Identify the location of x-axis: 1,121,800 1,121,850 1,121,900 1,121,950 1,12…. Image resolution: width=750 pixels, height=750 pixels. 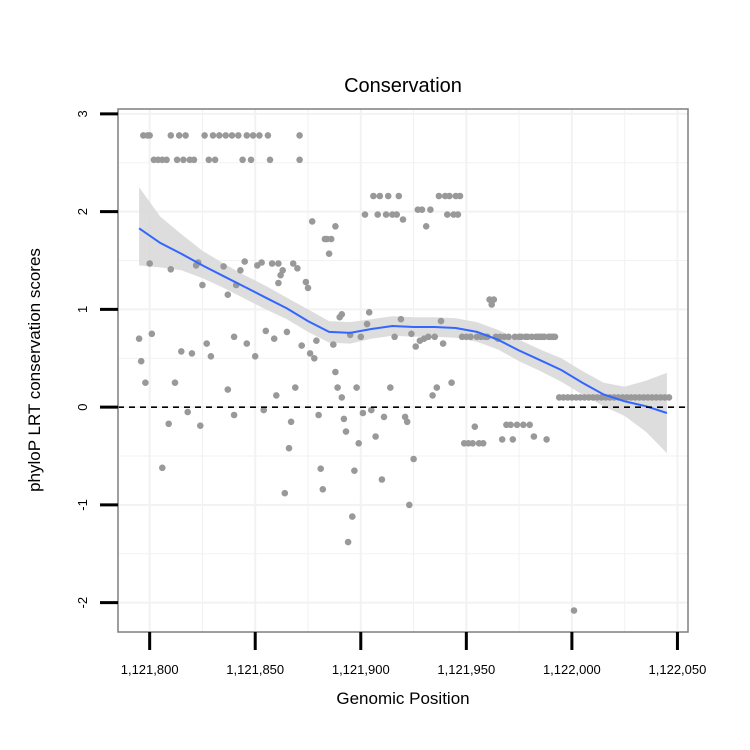
(414, 654).